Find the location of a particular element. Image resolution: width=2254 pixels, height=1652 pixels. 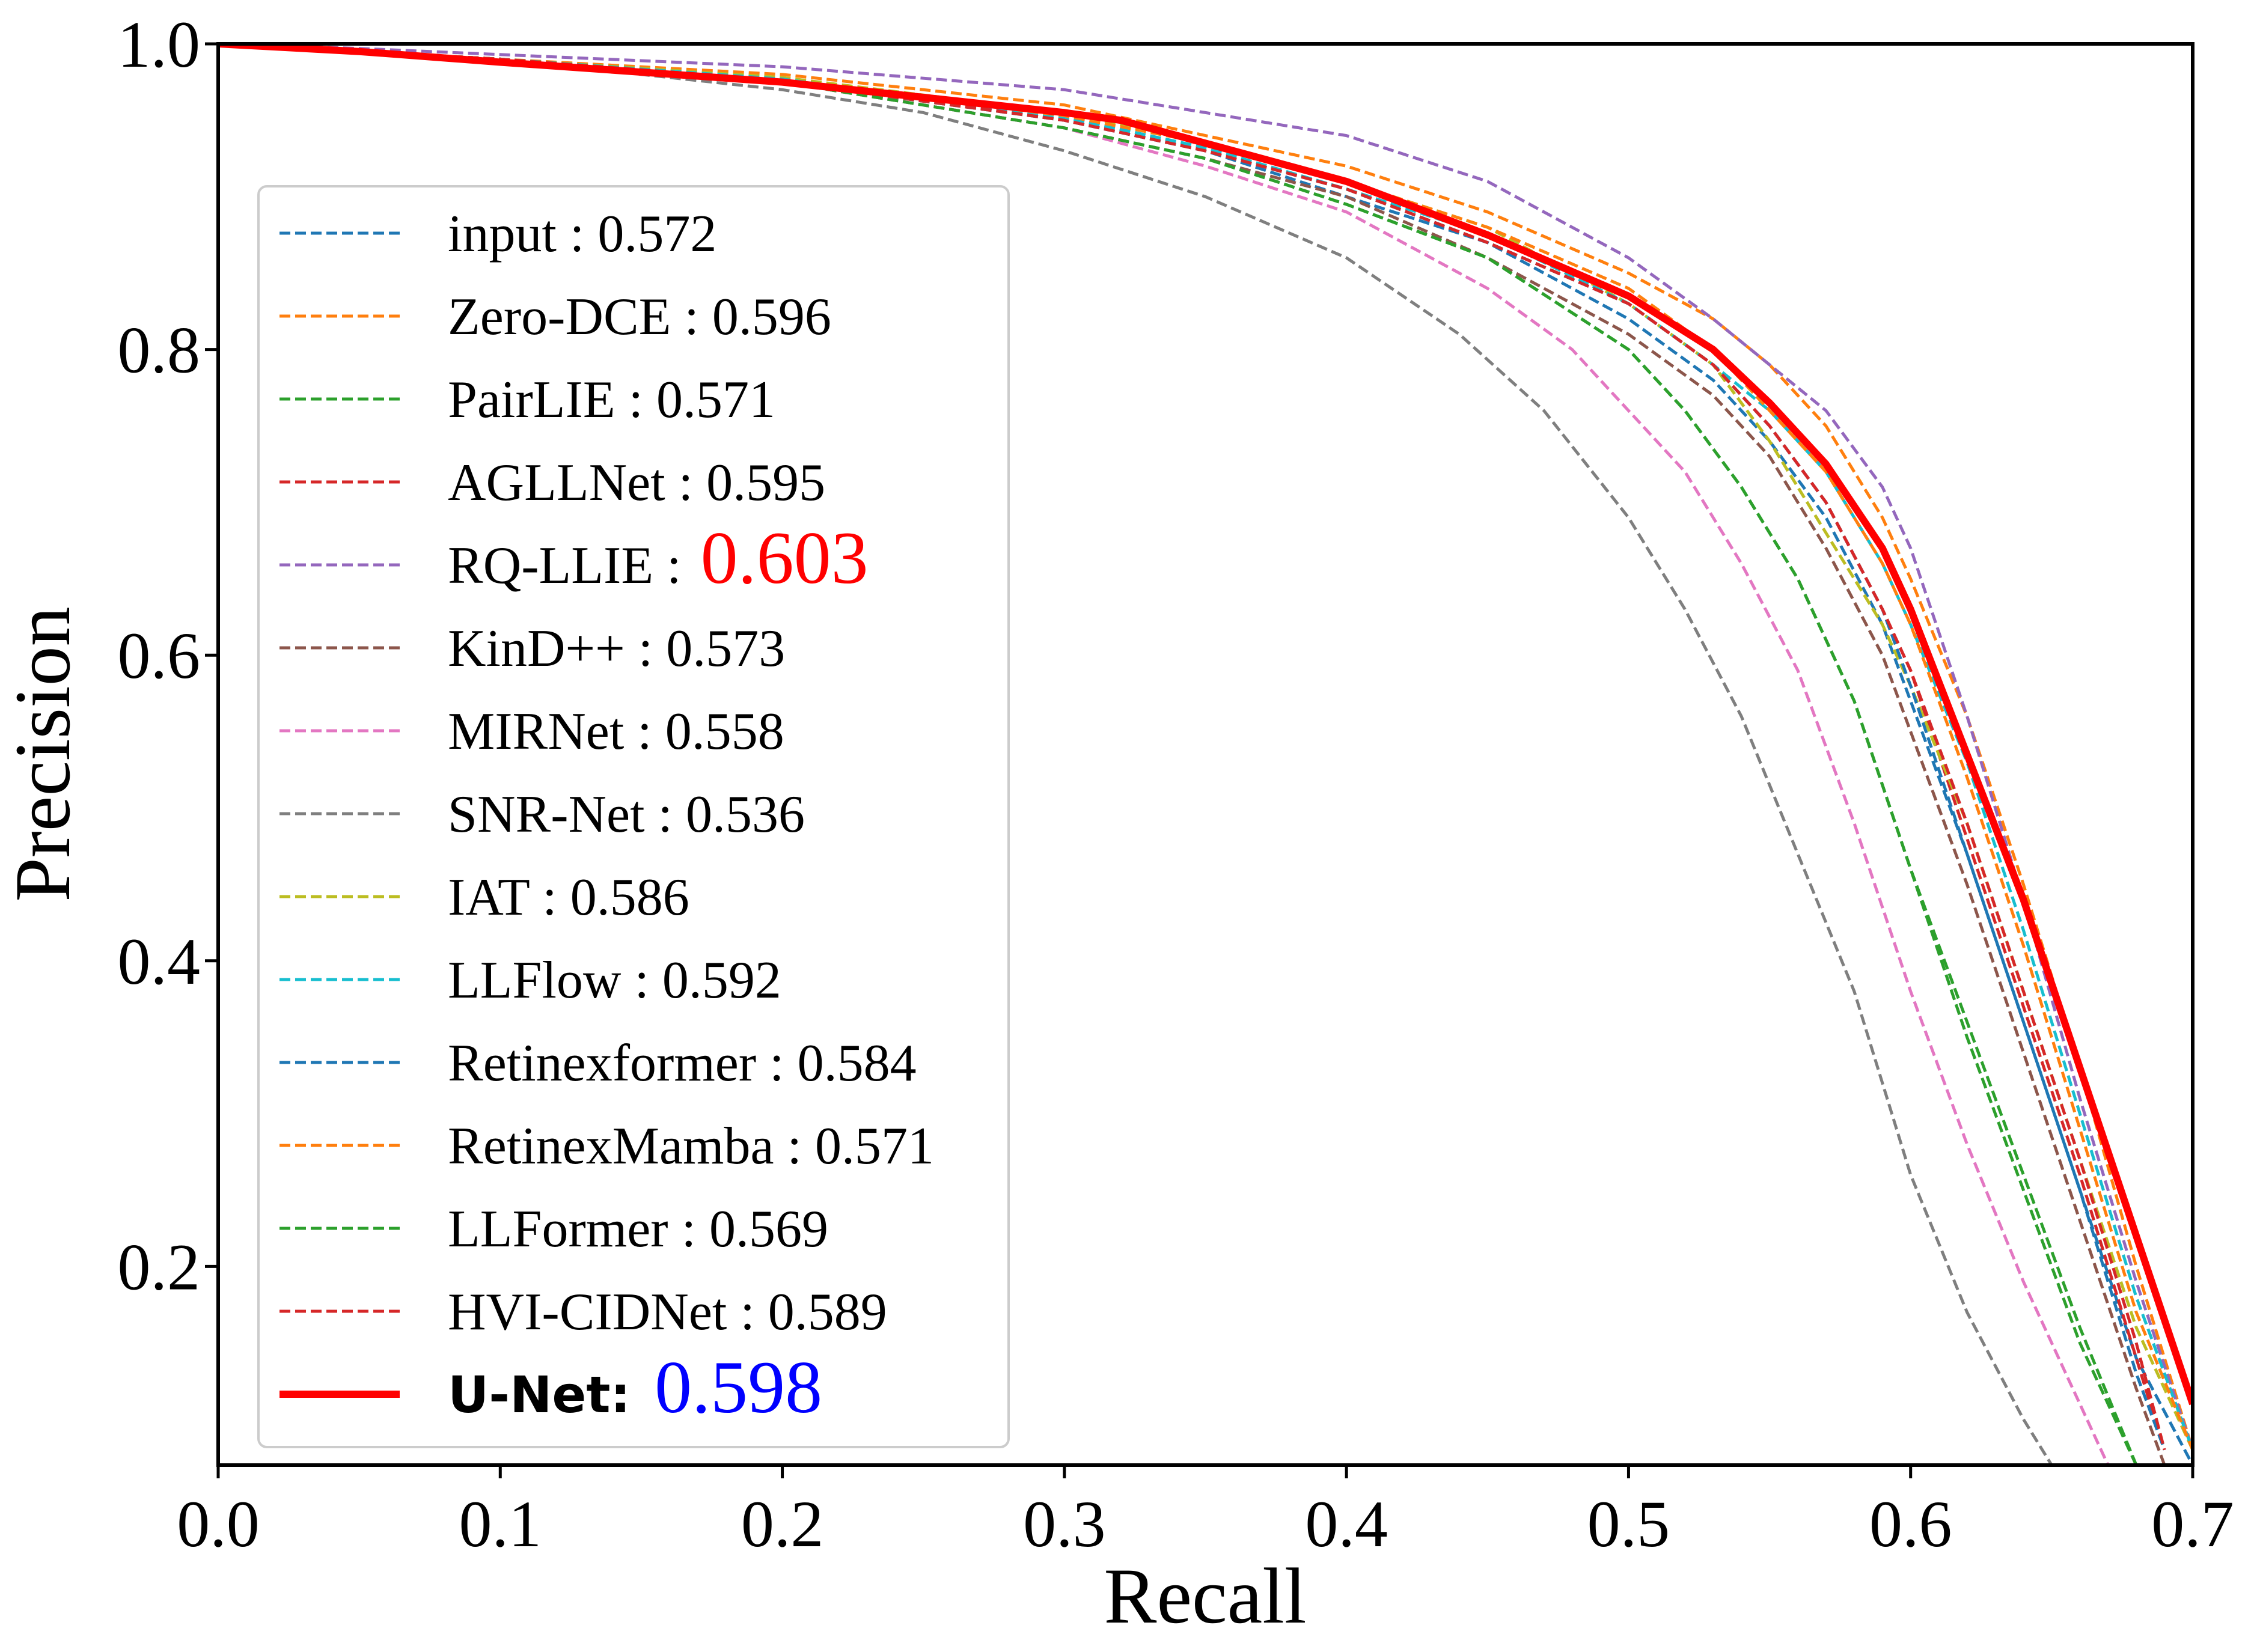

legend-label: AGLLNet : 0.595 is located at coordinates (636, 483).